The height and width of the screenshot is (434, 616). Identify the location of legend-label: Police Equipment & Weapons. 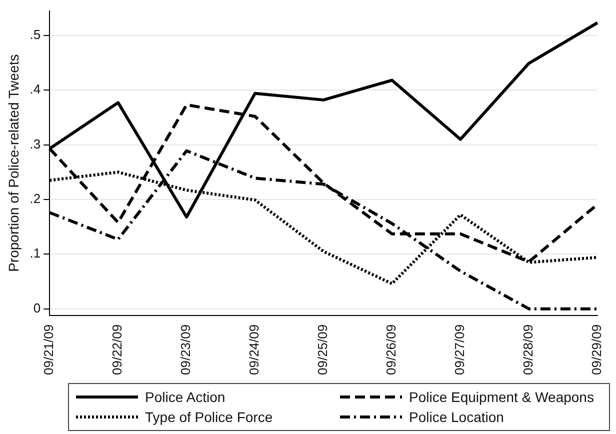
(501, 397).